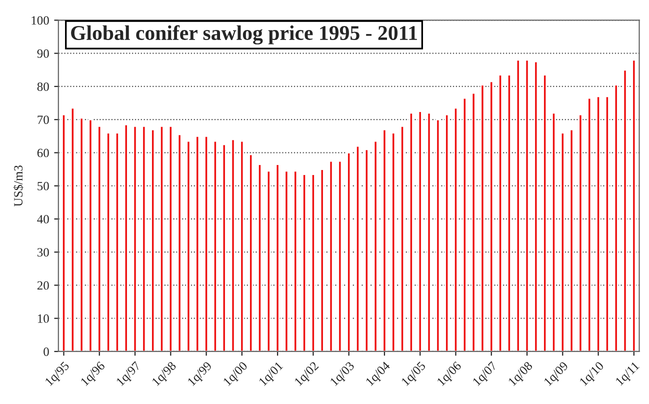 The image size is (649, 404). What do you see at coordinates (43, 53) in the screenshot?
I see `y-tick-label: 90` at bounding box center [43, 53].